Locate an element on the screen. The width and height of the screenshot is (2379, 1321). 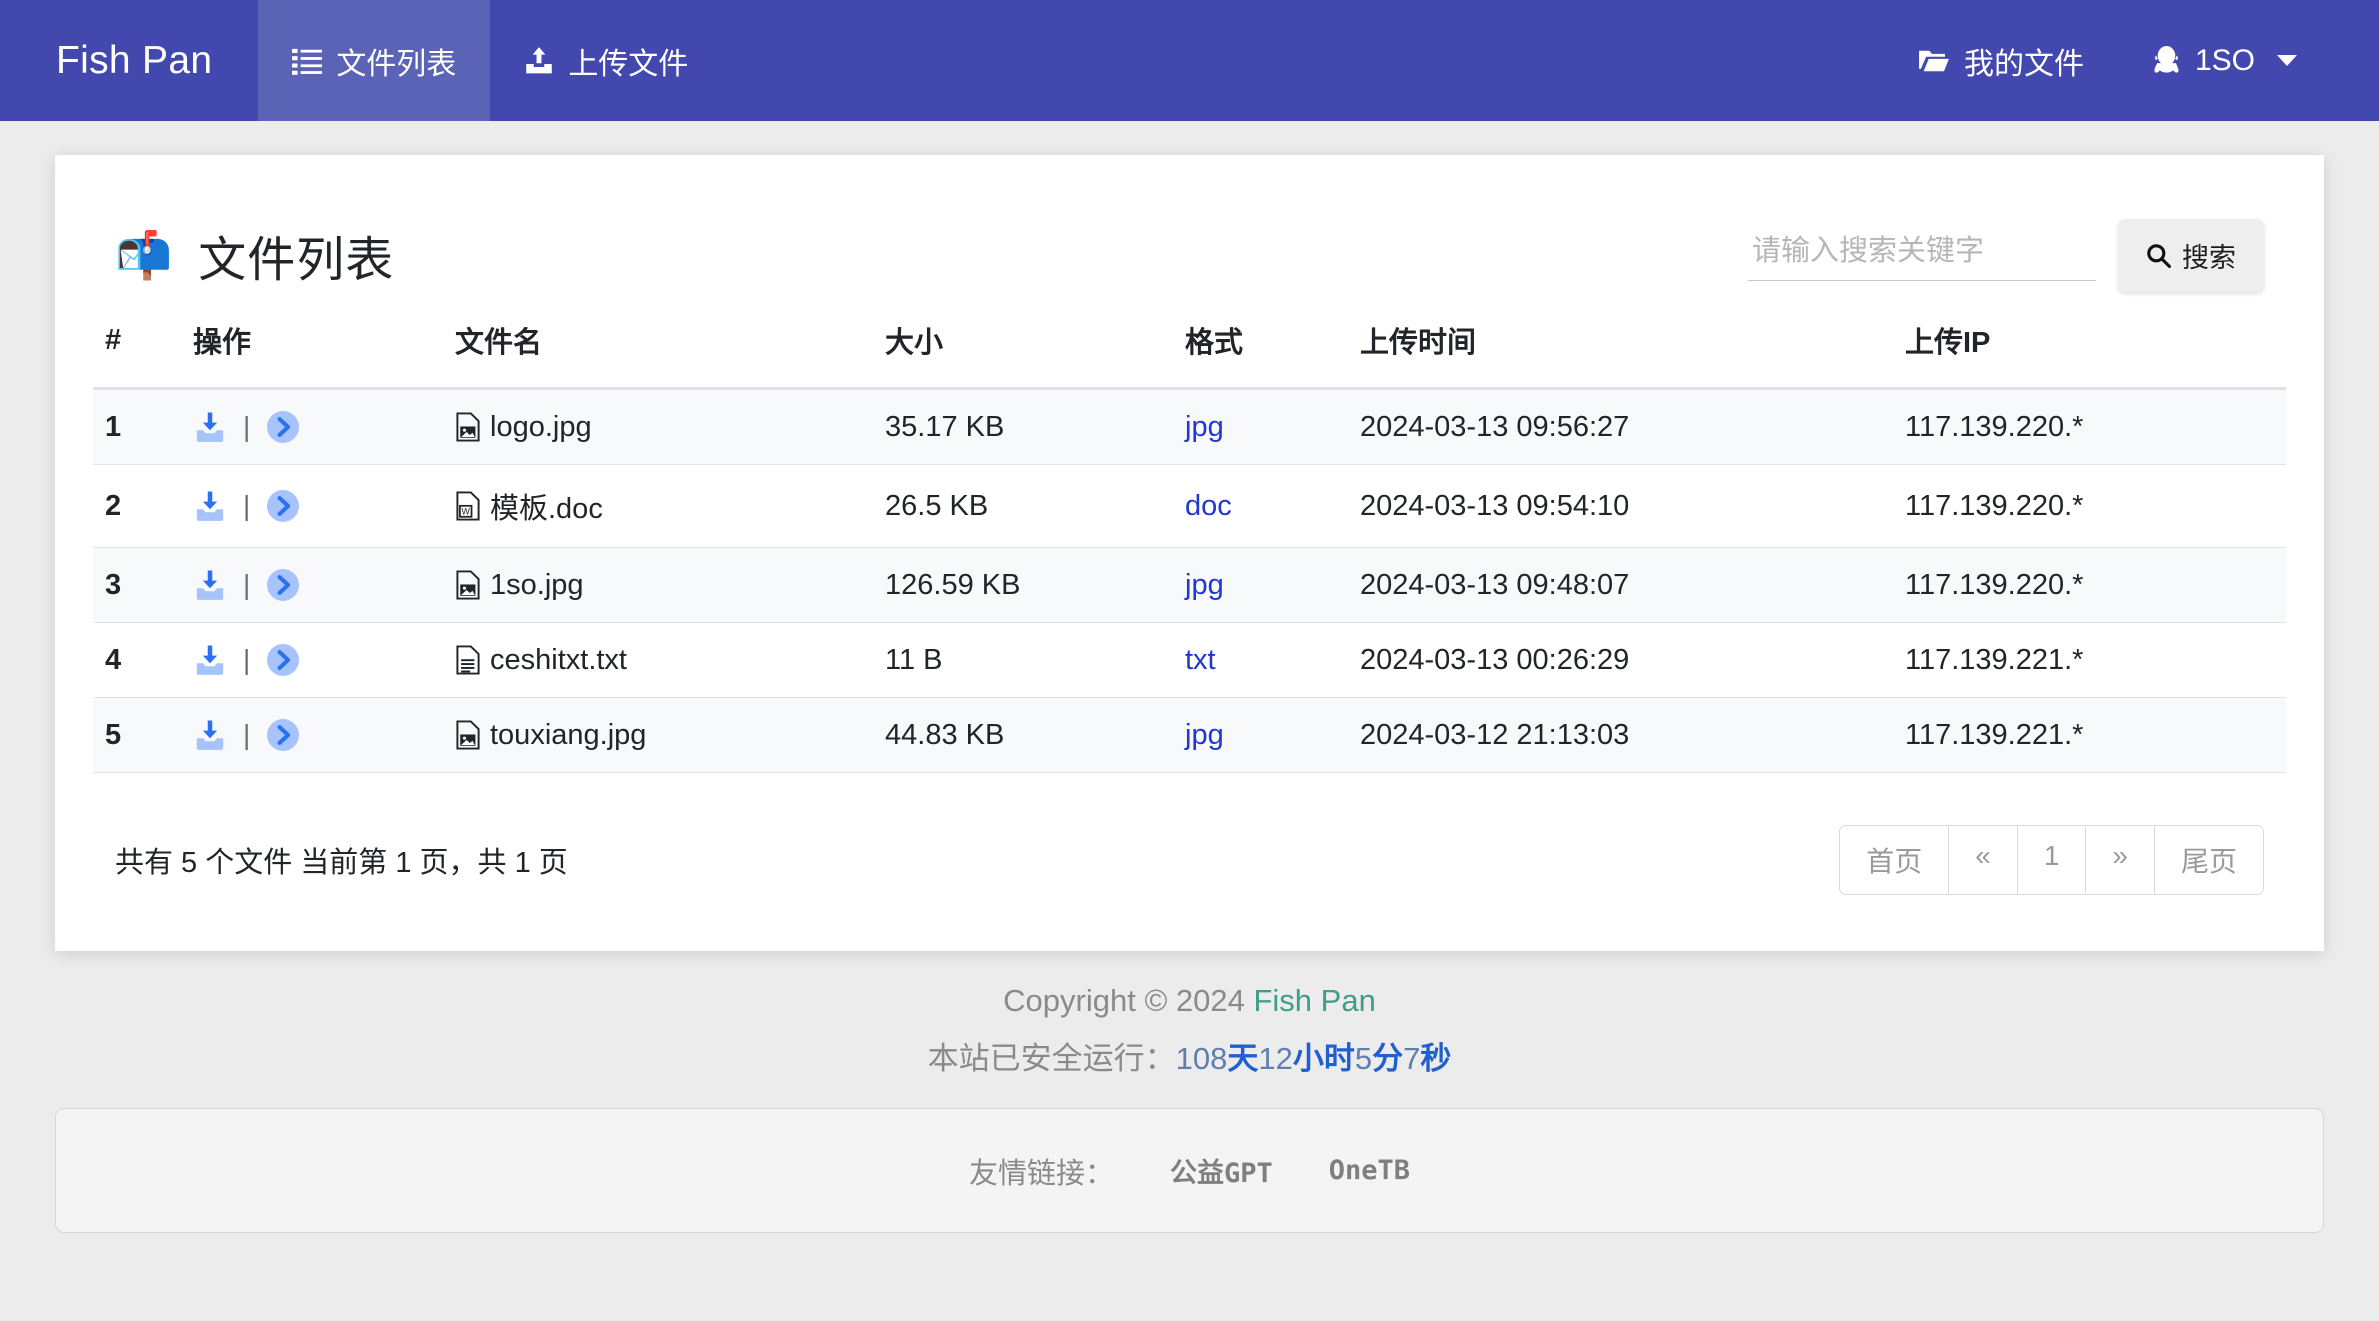
search-group: 搜索 is located at coordinates (2006, 255).